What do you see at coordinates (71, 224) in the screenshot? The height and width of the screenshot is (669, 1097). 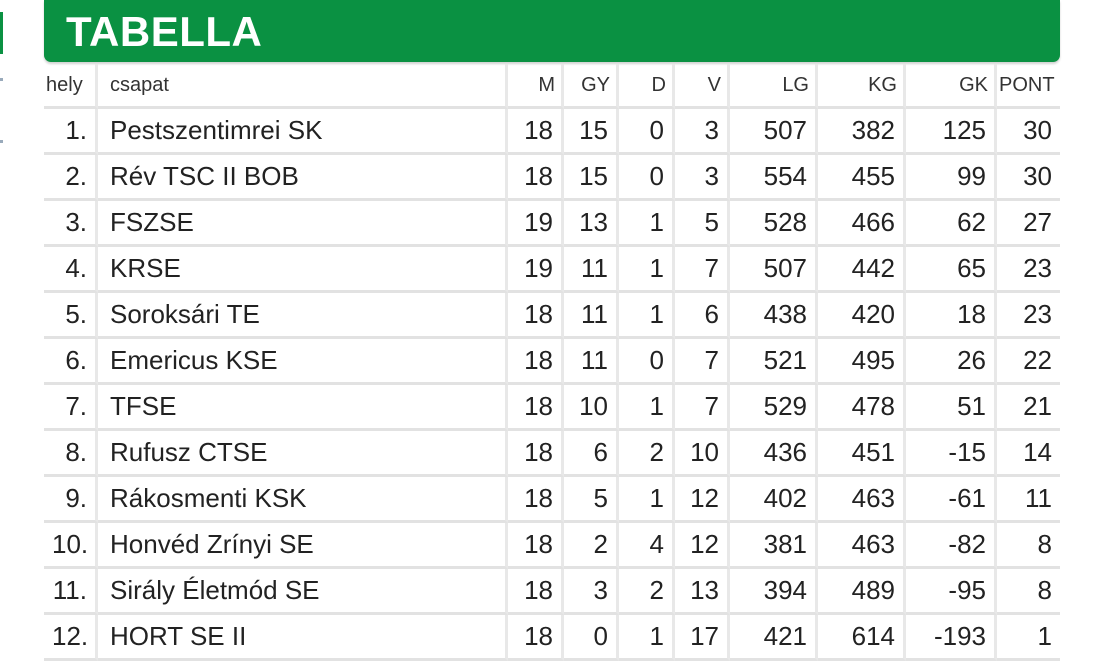 I see `row-rank: 3.` at bounding box center [71, 224].